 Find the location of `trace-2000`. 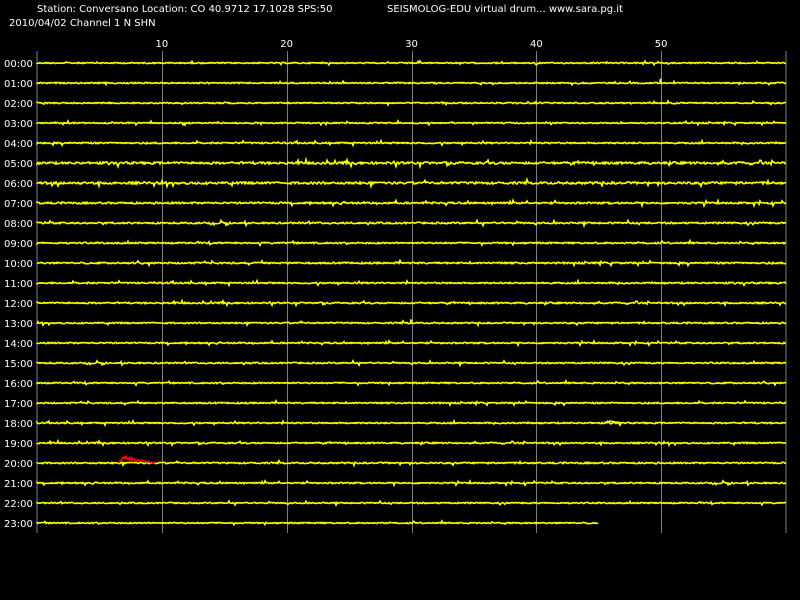

trace-2000 is located at coordinates (411, 463).